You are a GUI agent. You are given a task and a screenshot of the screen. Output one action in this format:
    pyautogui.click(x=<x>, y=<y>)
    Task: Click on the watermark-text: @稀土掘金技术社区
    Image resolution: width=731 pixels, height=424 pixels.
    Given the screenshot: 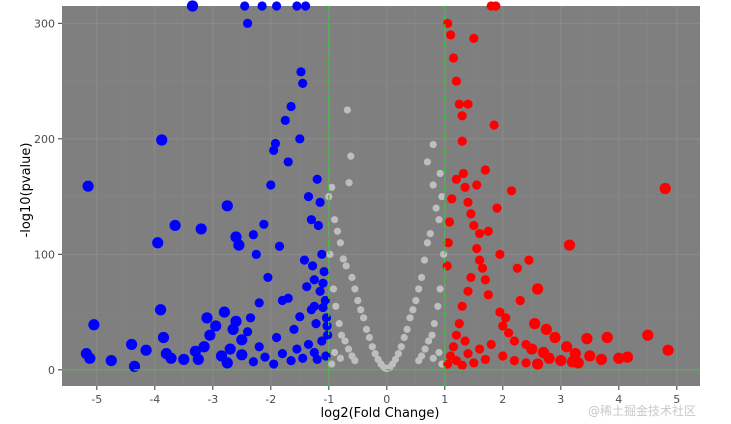 What is the action you would take?
    pyautogui.click(x=642, y=410)
    